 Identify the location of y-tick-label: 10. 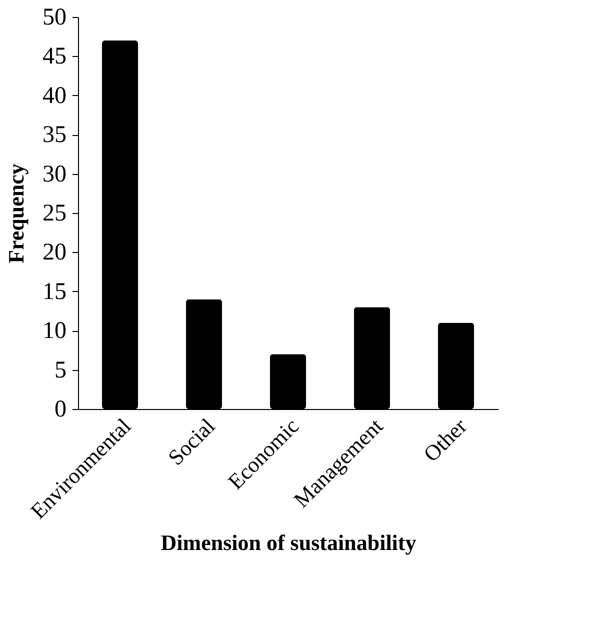
(54, 331).